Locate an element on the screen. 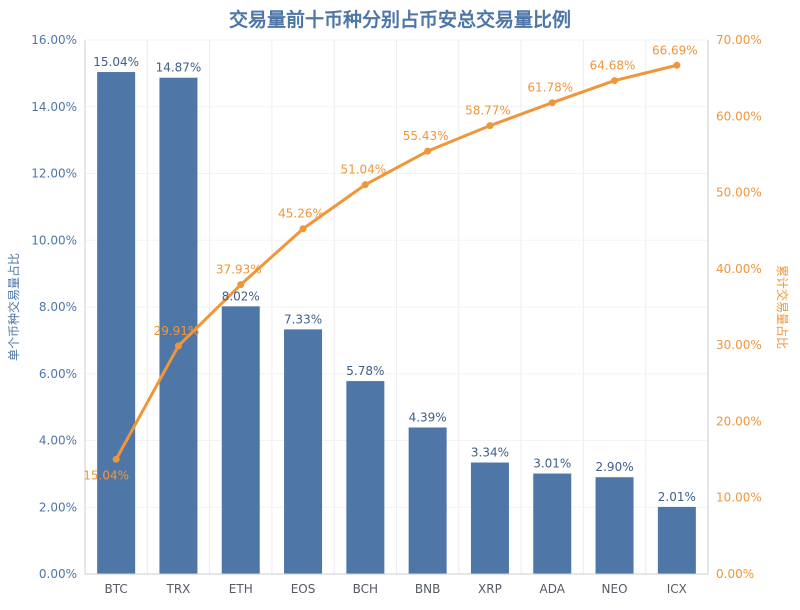  y-right-tick-label: 40.00% is located at coordinates (739, 269).